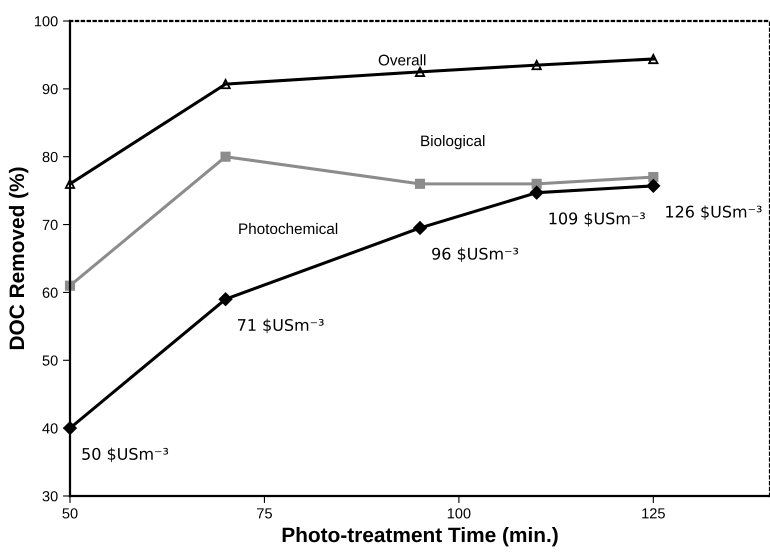 The height and width of the screenshot is (552, 770). What do you see at coordinates (70, 513) in the screenshot?
I see `x-tick-label: 50` at bounding box center [70, 513].